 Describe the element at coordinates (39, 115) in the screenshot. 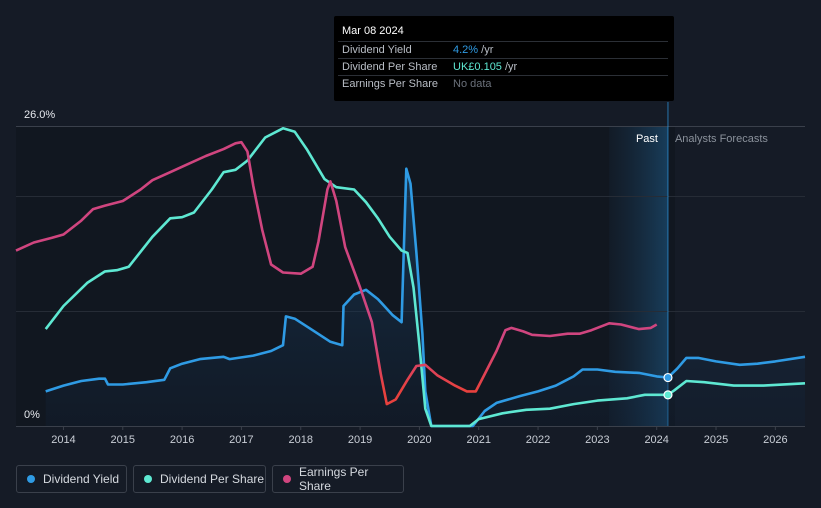

I see `y-axis-top-label: 26.0%` at that location.